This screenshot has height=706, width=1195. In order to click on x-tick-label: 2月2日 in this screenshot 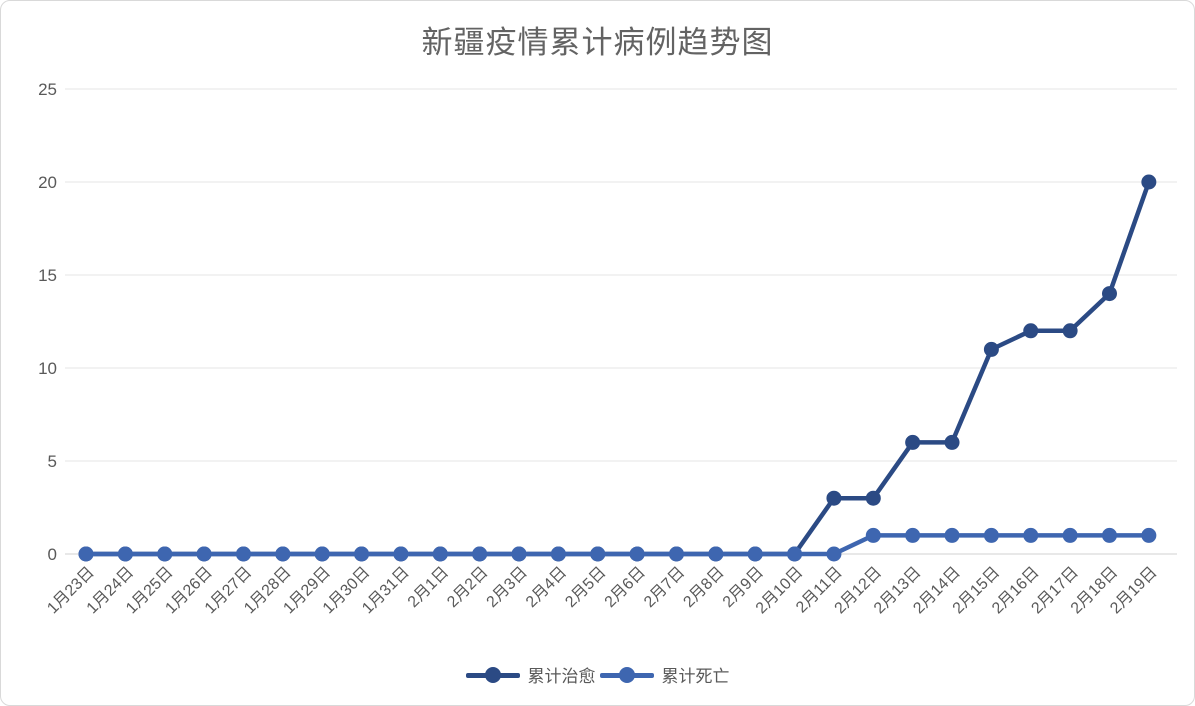, I will do `click(467, 587)`.